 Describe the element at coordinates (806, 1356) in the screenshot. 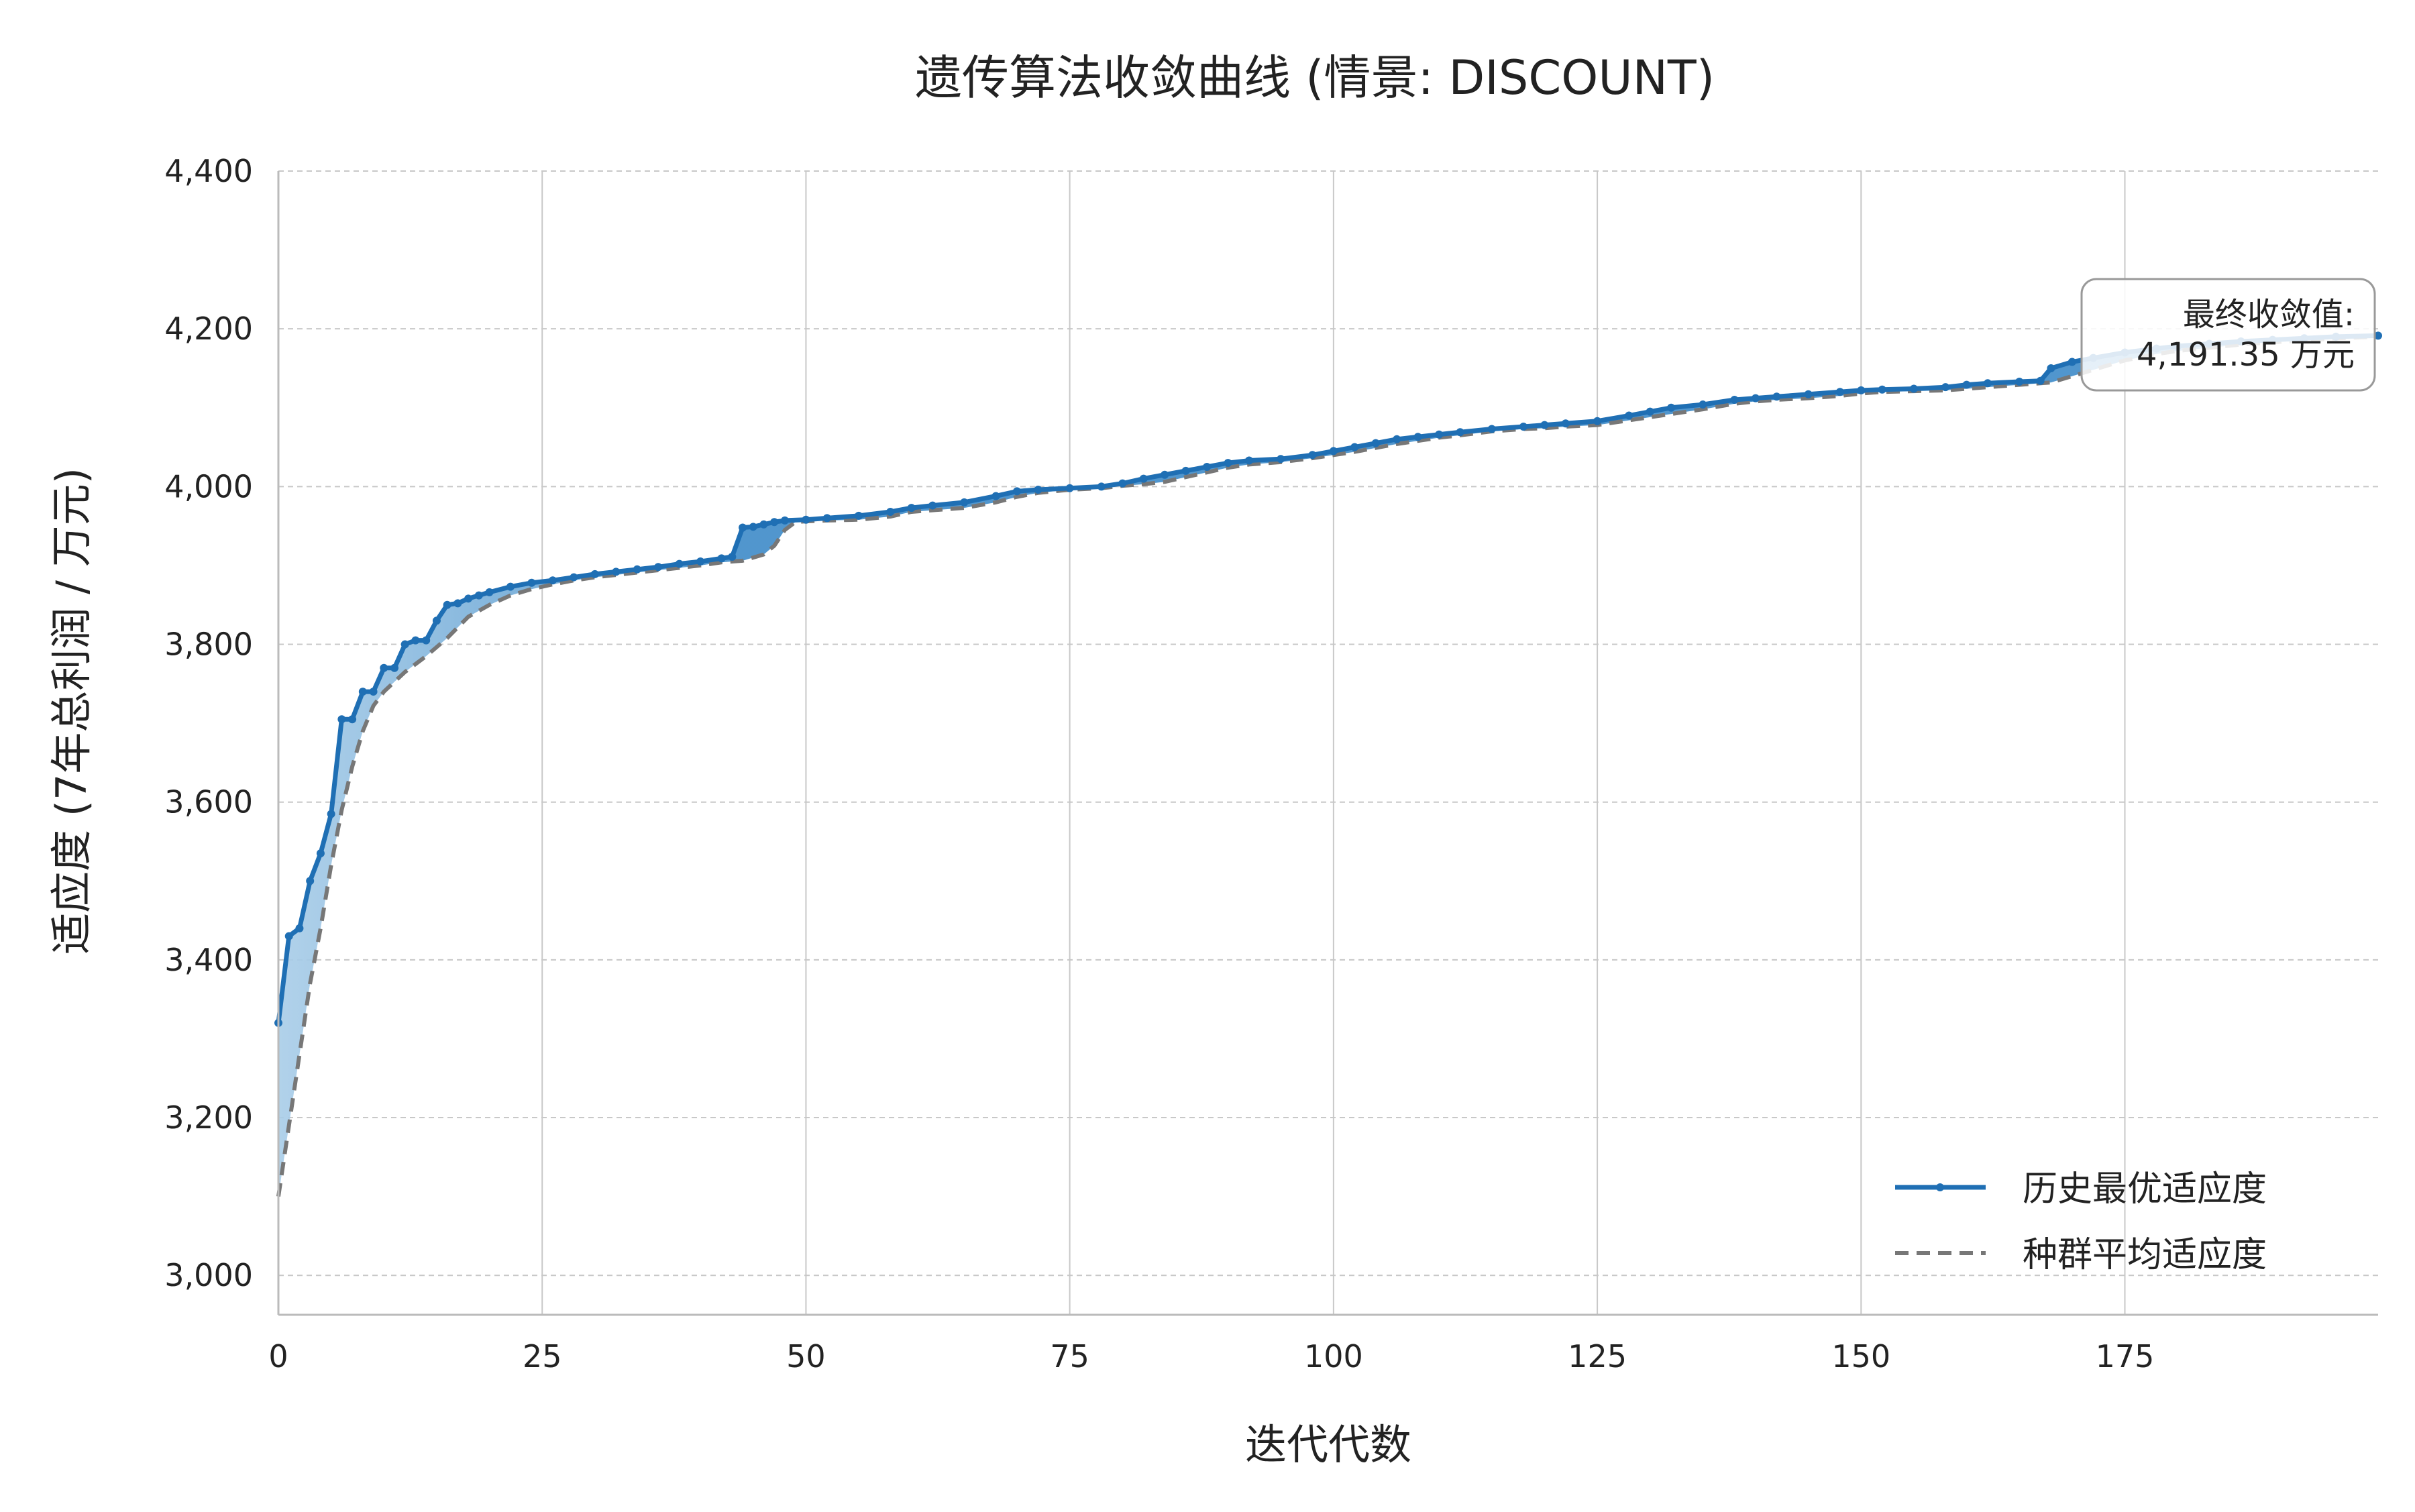

I see `x-tick-label: 50` at that location.